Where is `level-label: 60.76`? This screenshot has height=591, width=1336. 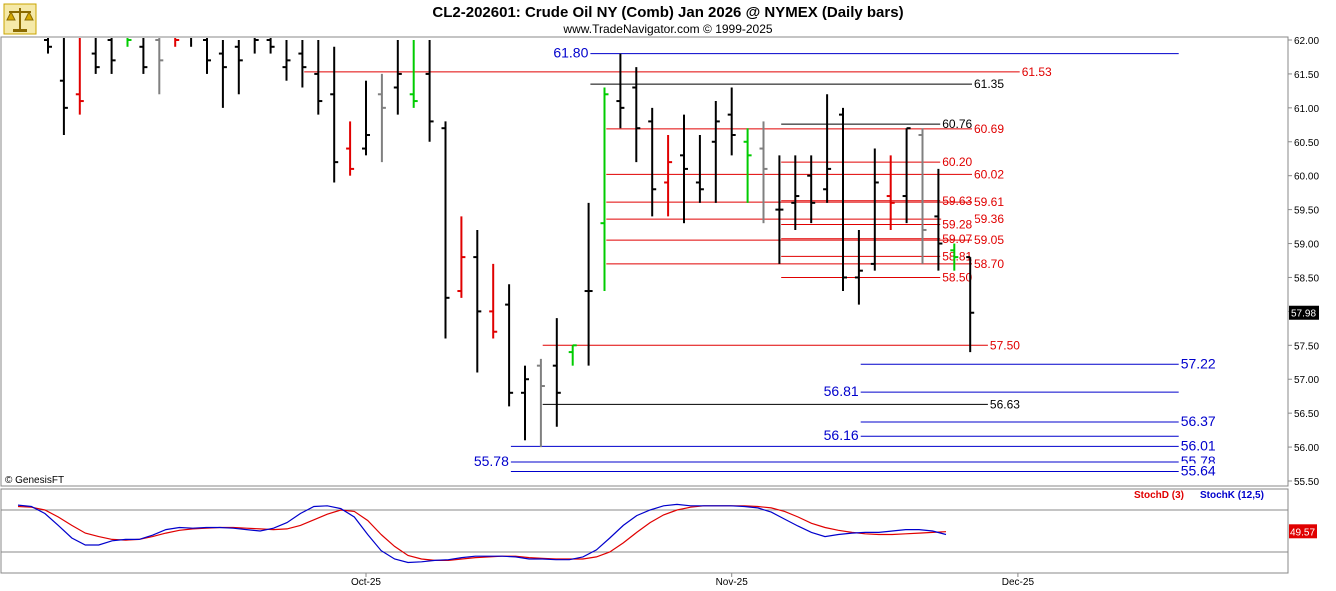
level-label: 60.76 is located at coordinates (957, 124).